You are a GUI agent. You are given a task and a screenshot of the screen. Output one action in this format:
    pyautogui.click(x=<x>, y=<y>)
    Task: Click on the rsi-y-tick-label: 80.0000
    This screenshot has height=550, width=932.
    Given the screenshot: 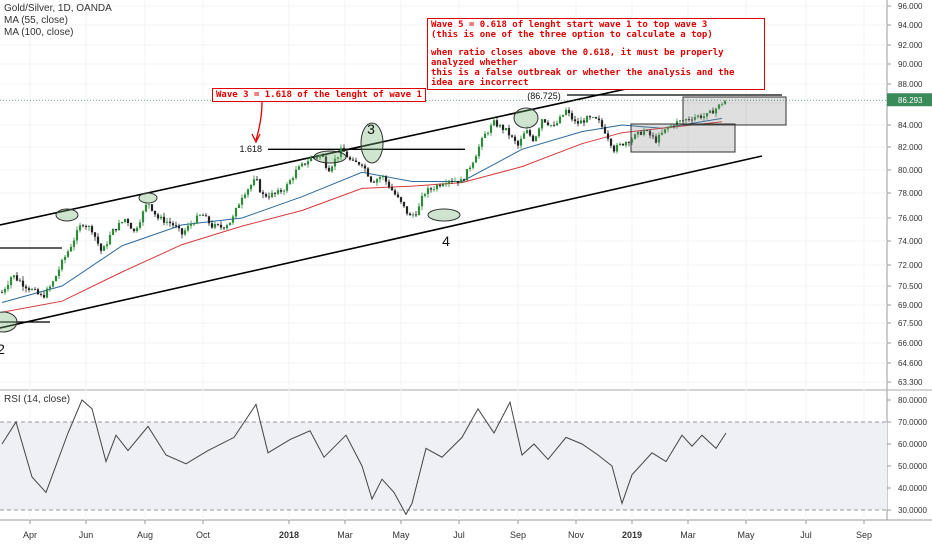 What is the action you would take?
    pyautogui.click(x=912, y=400)
    